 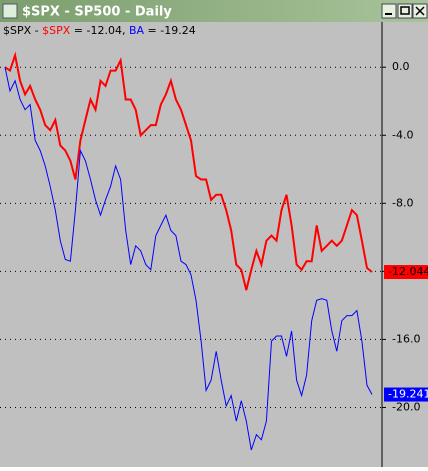 I want to click on window-buttons, so click(x=404, y=11).